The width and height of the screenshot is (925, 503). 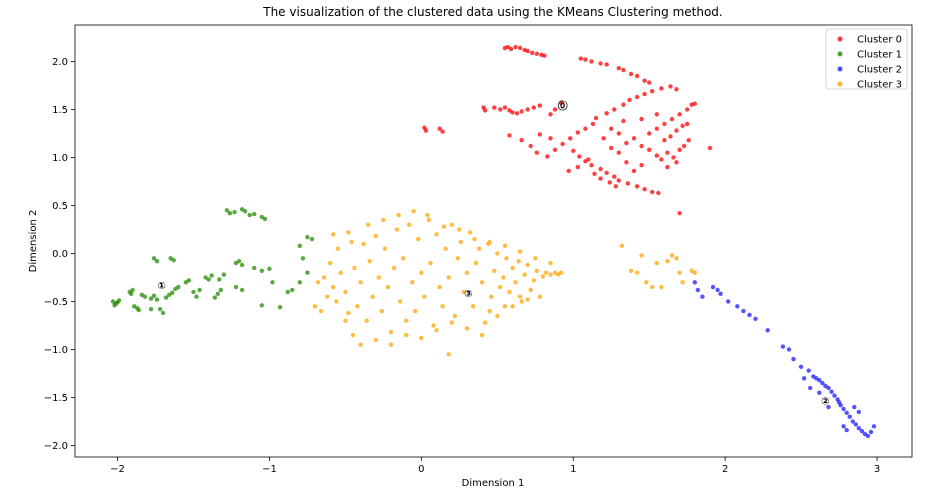 I want to click on y-tick-label: −1.0, so click(x=56, y=350).